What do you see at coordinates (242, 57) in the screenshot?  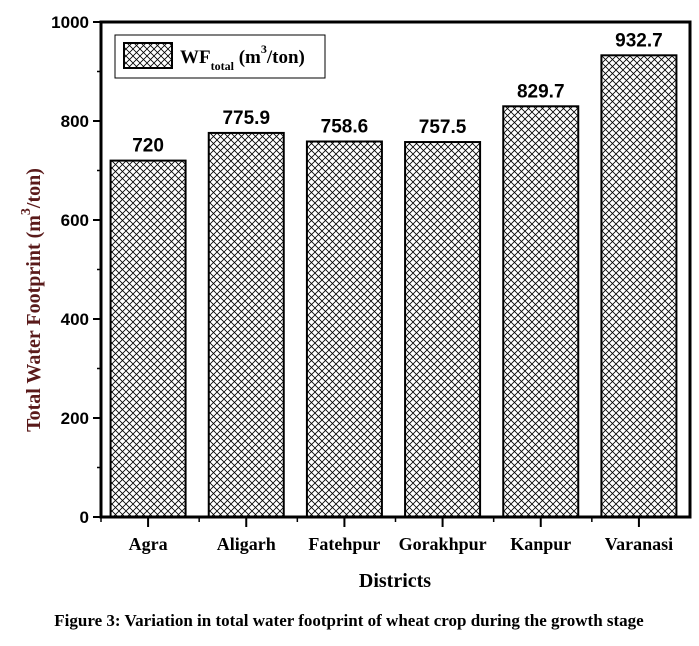 I see `legend-label: WFtotal (m3/ton)` at bounding box center [242, 57].